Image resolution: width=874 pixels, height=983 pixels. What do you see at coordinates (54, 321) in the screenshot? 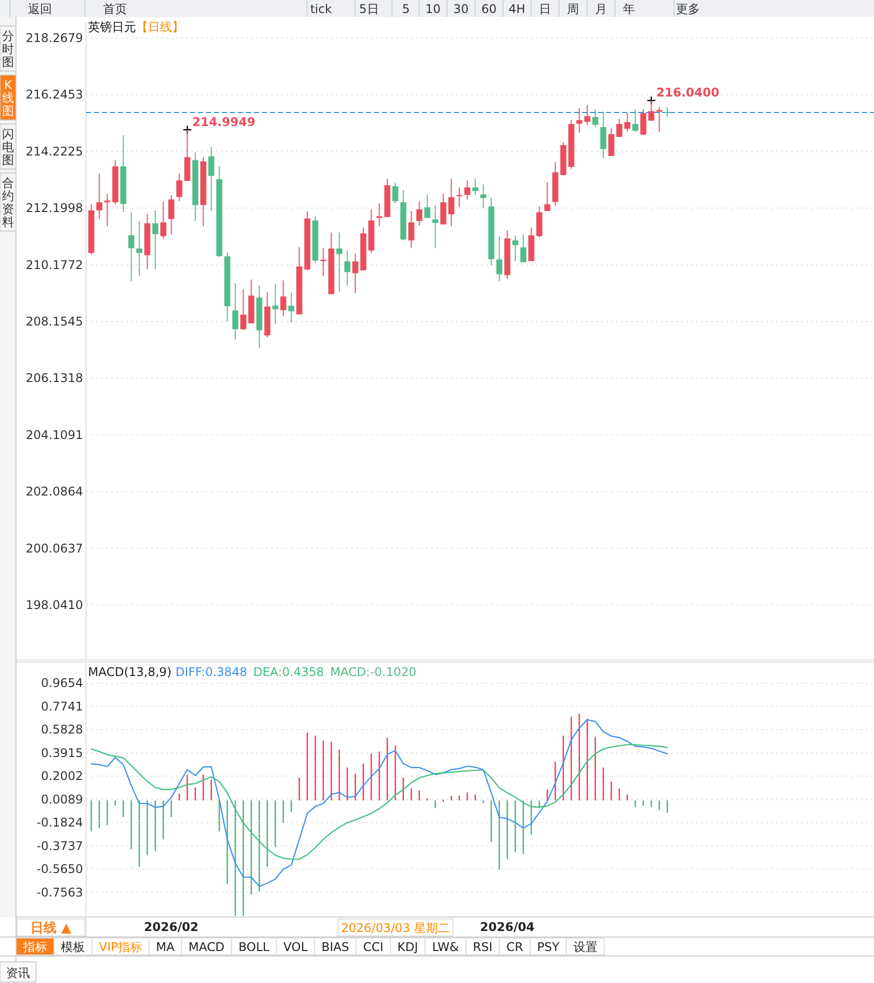
I see `y-tick-label: 208.1545` at bounding box center [54, 321].